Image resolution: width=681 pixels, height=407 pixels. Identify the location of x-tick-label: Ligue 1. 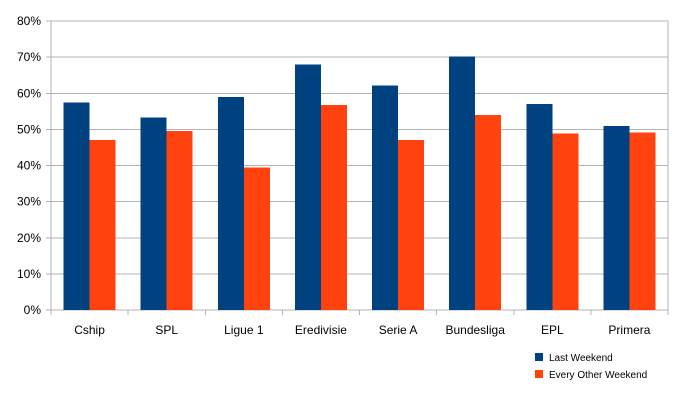
(244, 330).